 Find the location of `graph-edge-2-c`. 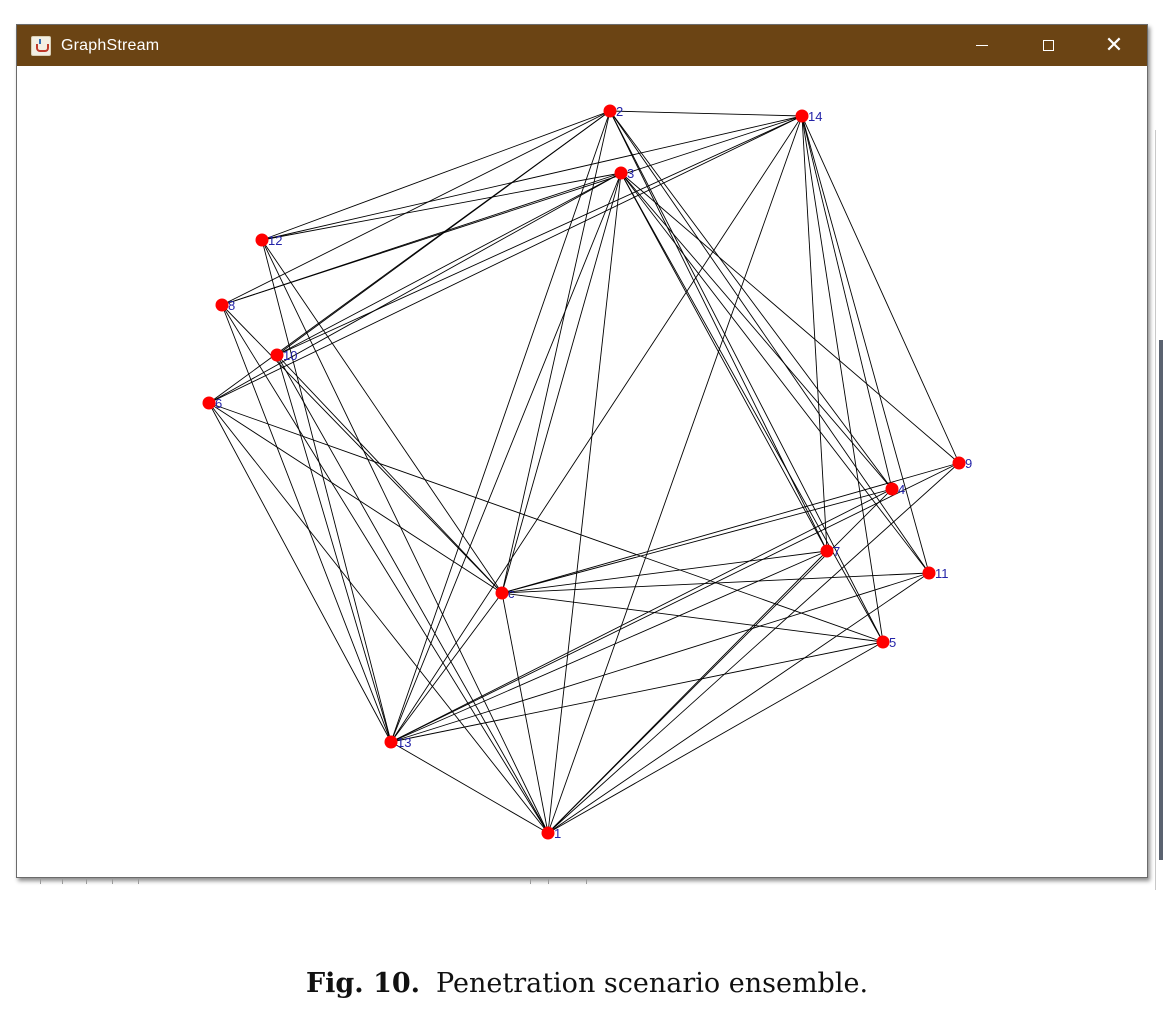

graph-edge-2-c is located at coordinates (556, 352).